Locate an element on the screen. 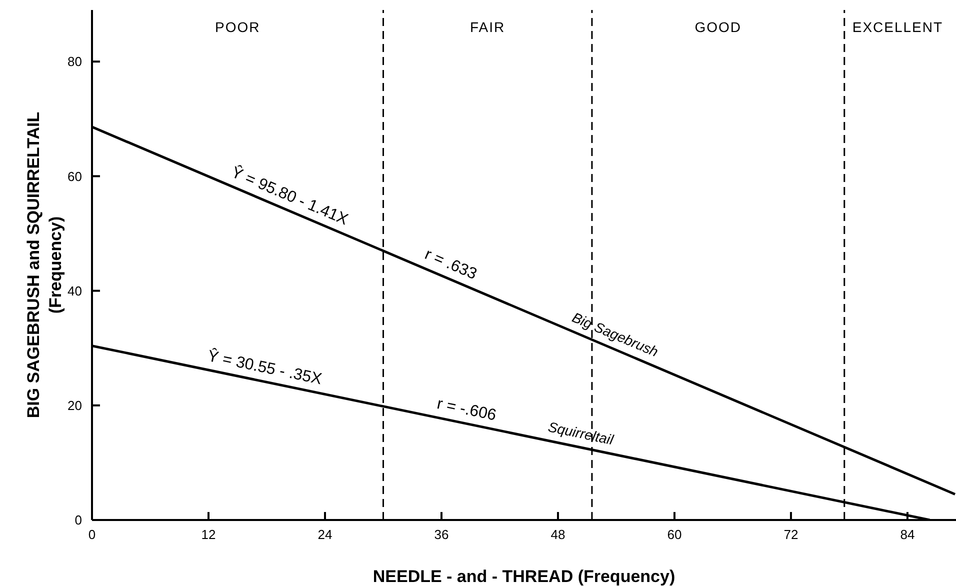 This screenshot has width=956, height=586. text: Squirreltail is located at coordinates (581, 433).